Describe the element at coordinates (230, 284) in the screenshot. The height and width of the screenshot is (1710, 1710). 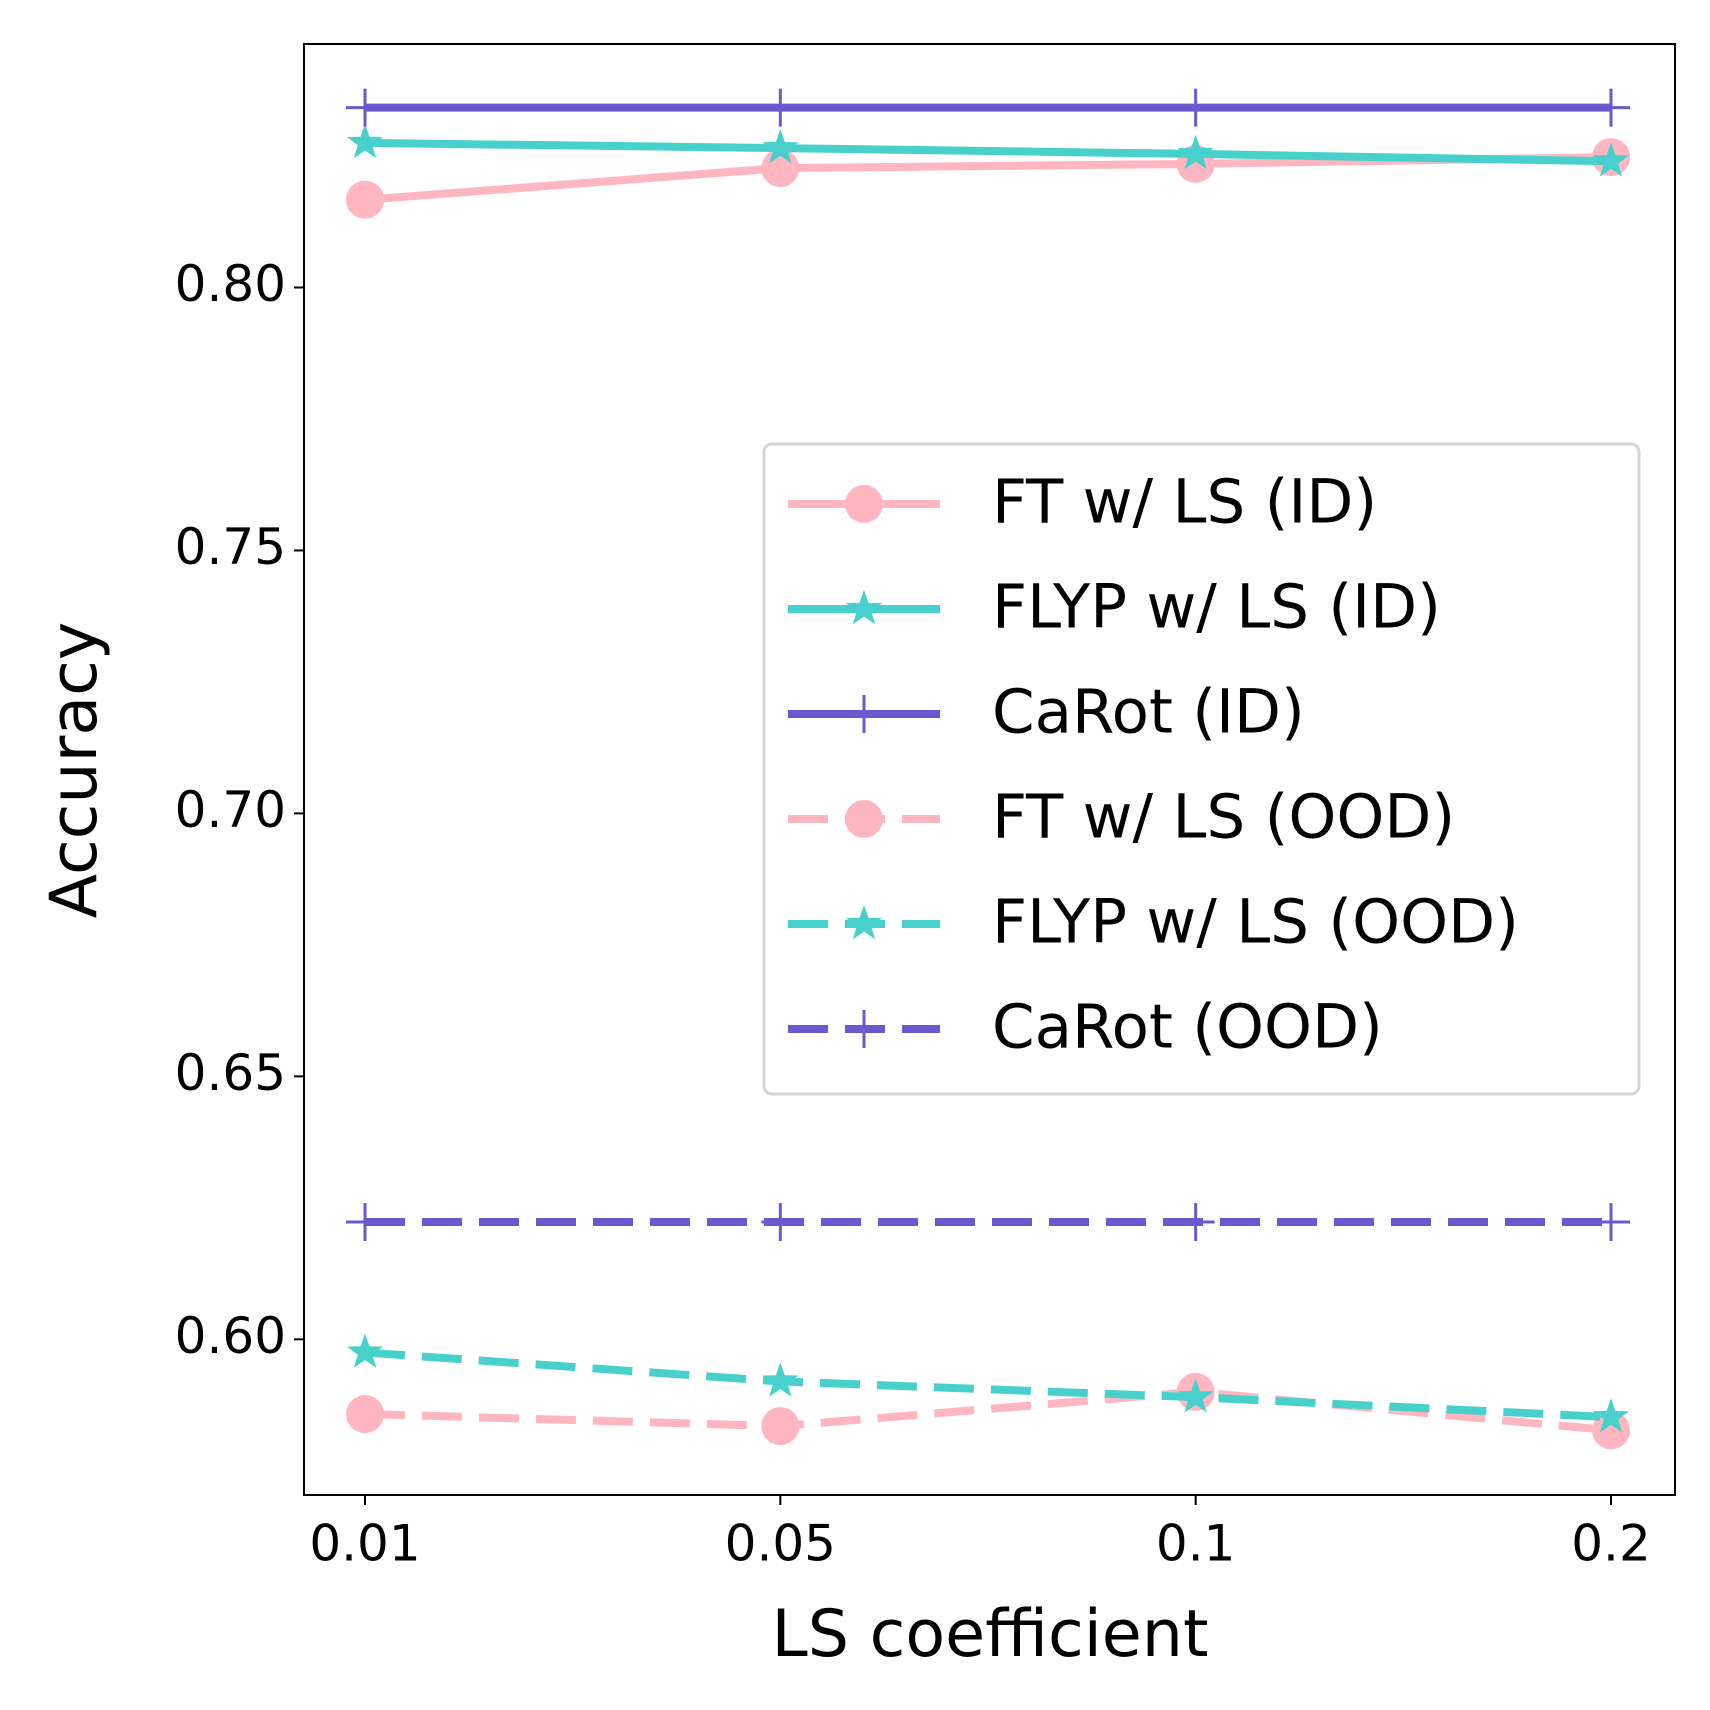
I see `y-tick-label: 0.80` at that location.